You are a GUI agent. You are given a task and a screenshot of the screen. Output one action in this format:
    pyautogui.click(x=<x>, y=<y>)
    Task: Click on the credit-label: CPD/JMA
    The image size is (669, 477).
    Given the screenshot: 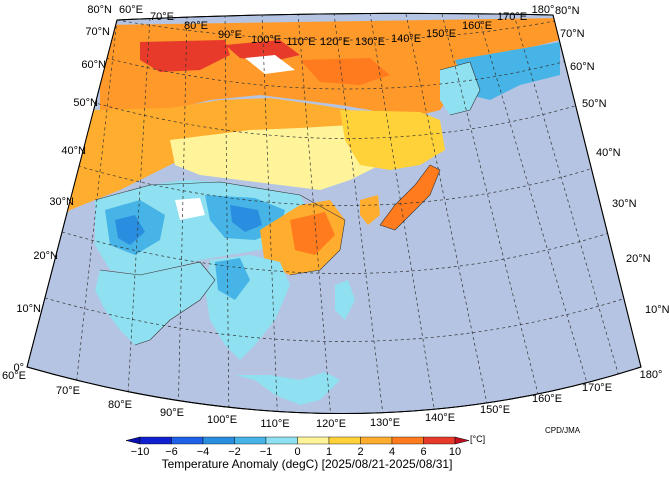 What is the action you would take?
    pyautogui.click(x=563, y=430)
    